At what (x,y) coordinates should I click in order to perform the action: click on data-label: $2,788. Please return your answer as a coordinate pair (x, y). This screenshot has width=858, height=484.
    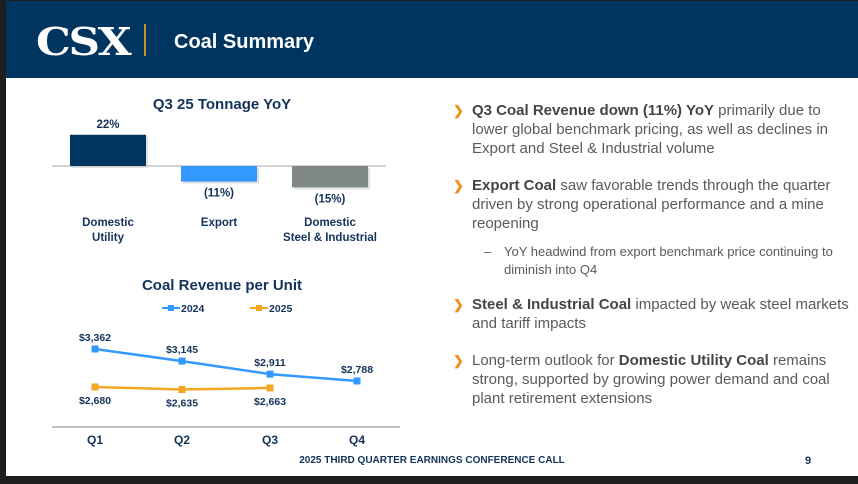
    Looking at the image, I should click on (357, 370).